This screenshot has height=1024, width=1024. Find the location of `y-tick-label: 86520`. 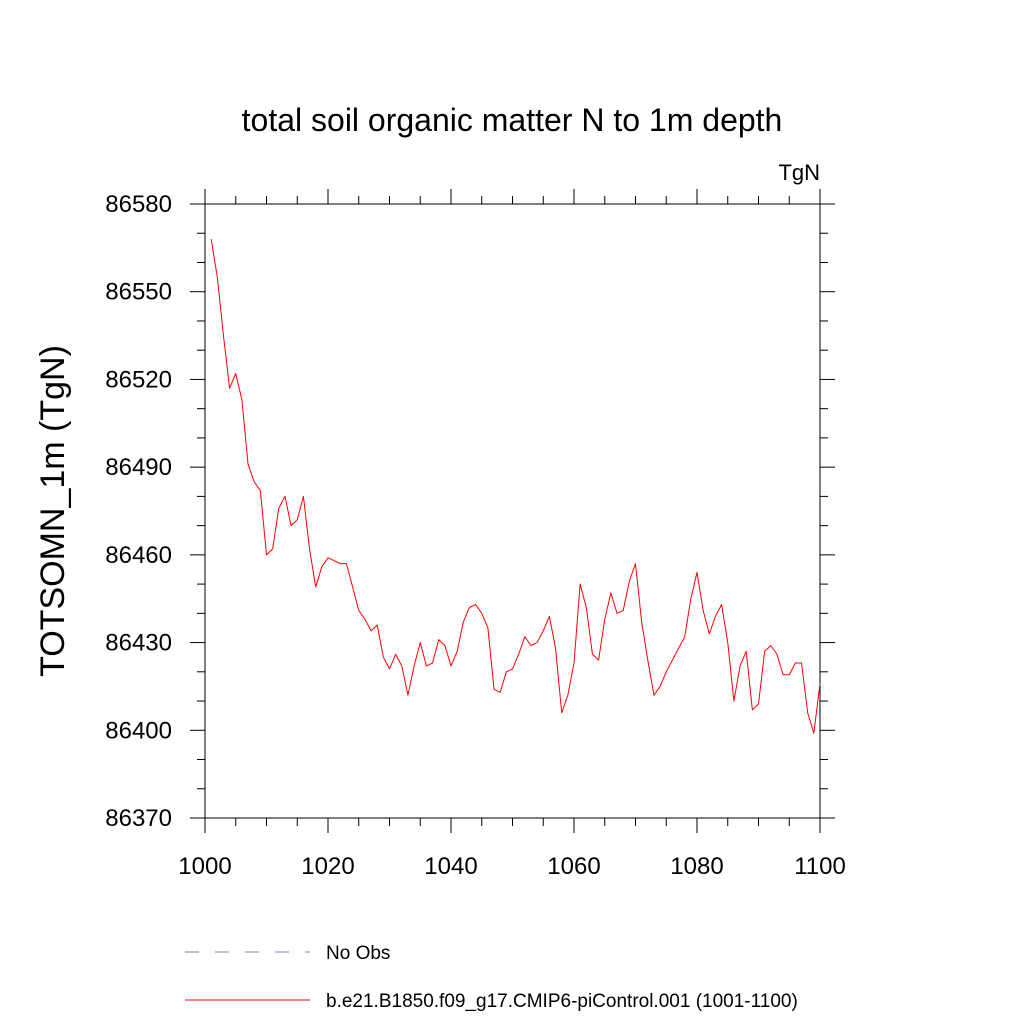

y-tick-label: 86520 is located at coordinates (138, 379).